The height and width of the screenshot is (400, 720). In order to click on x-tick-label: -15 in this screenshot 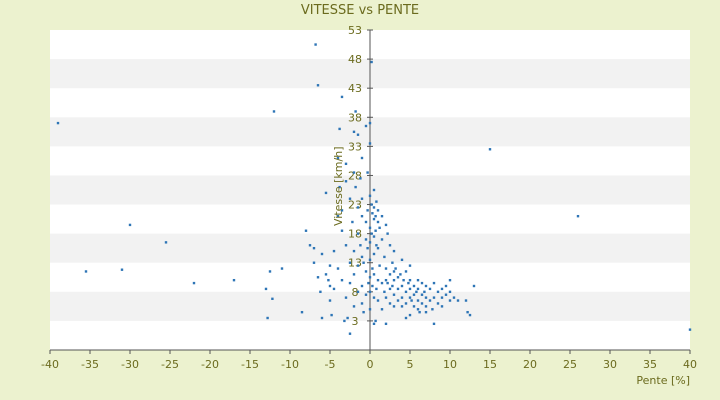, I will do `click(250, 364)`.